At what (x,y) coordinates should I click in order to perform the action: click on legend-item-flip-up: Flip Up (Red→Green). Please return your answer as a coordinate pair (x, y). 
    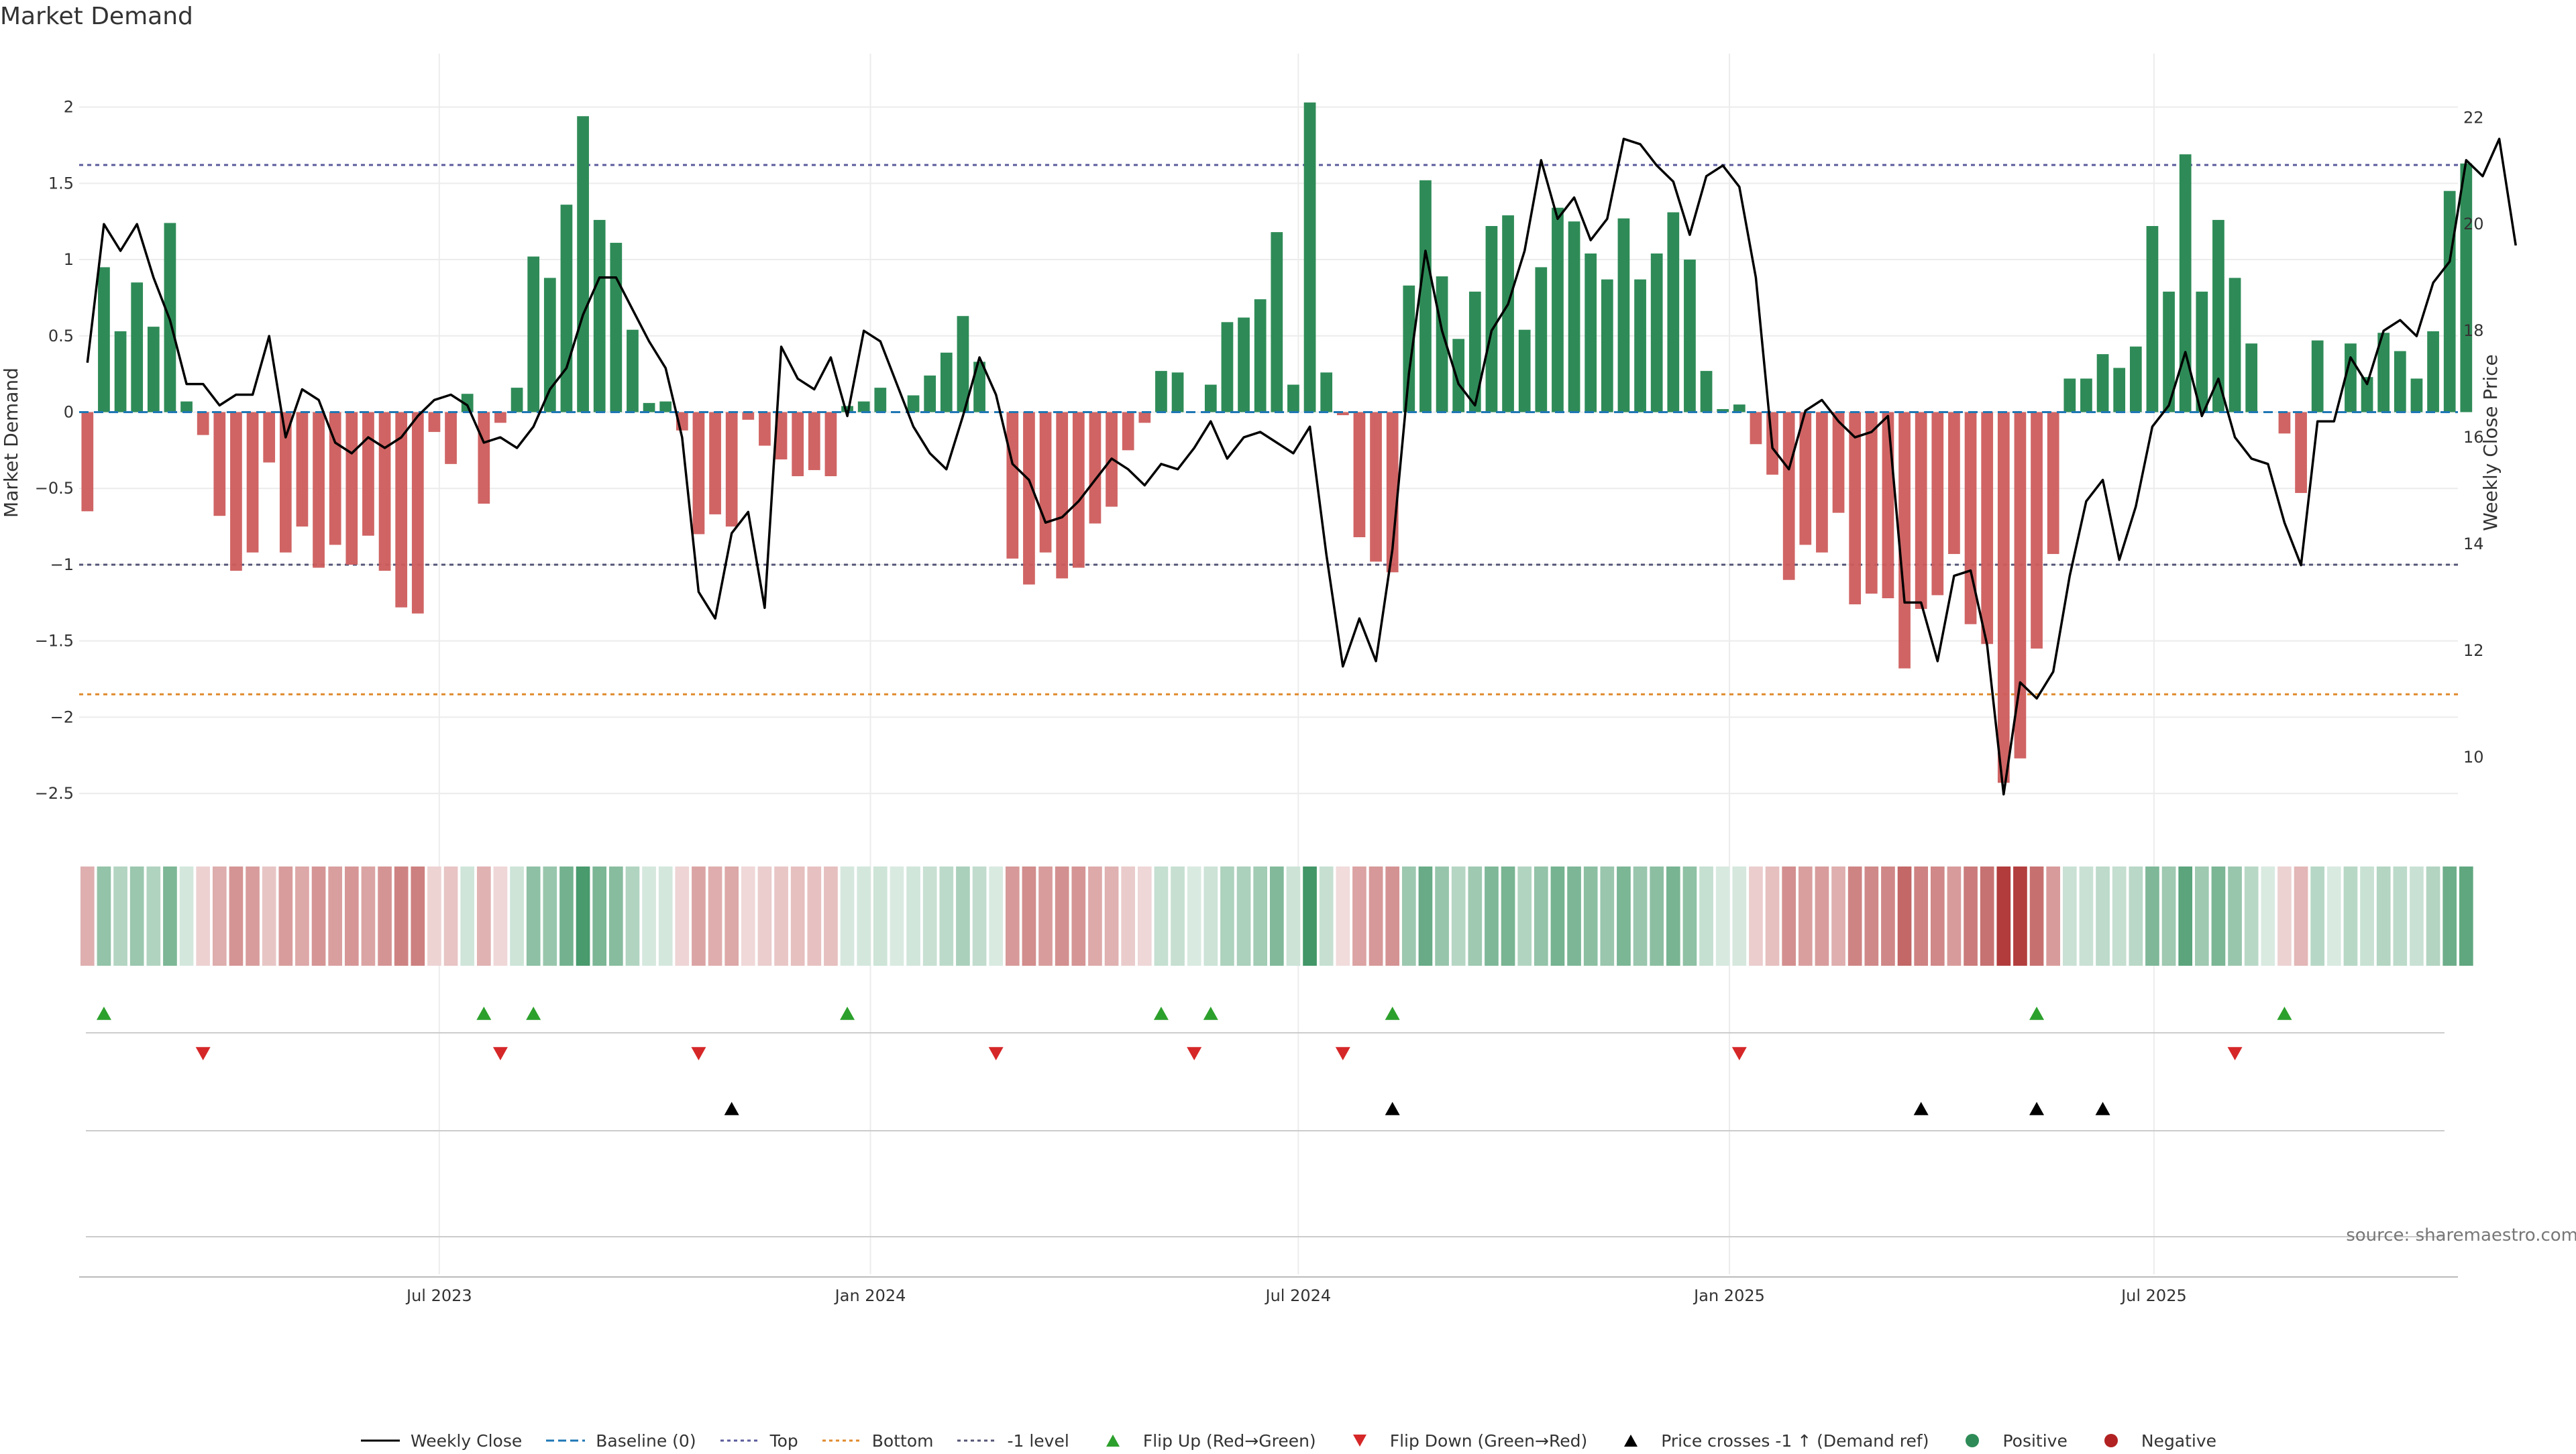
    Looking at the image, I should click on (1204, 1441).